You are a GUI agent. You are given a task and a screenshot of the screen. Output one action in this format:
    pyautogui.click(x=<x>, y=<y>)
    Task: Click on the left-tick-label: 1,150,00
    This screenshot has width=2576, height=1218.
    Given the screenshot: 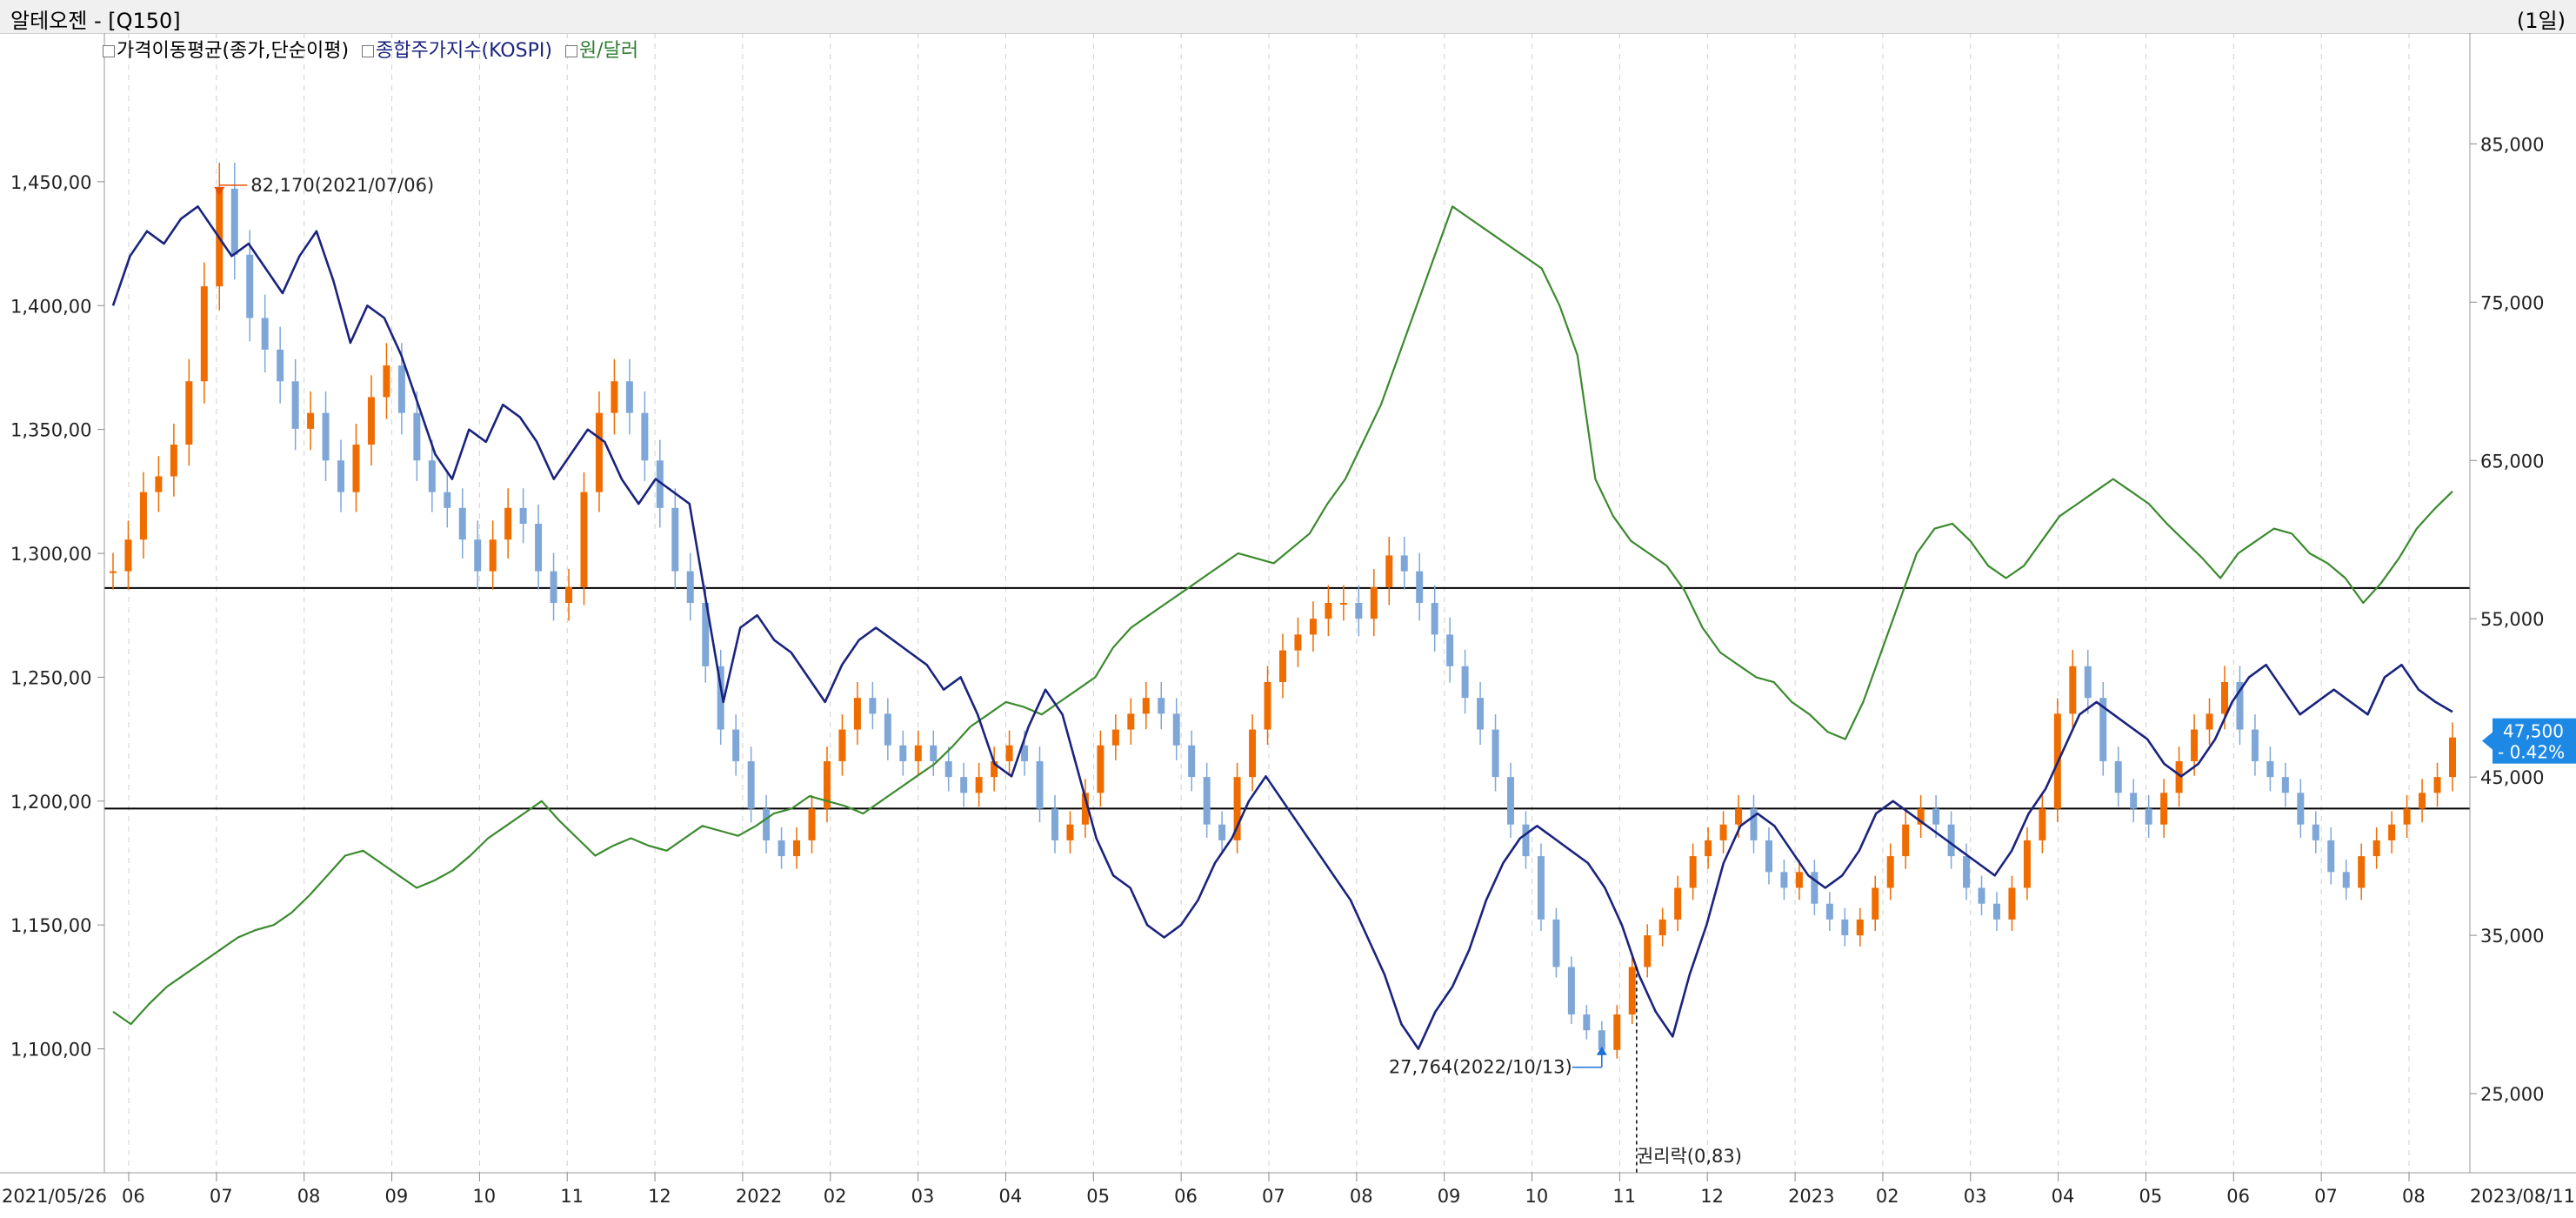 What is the action you would take?
    pyautogui.click(x=51, y=925)
    